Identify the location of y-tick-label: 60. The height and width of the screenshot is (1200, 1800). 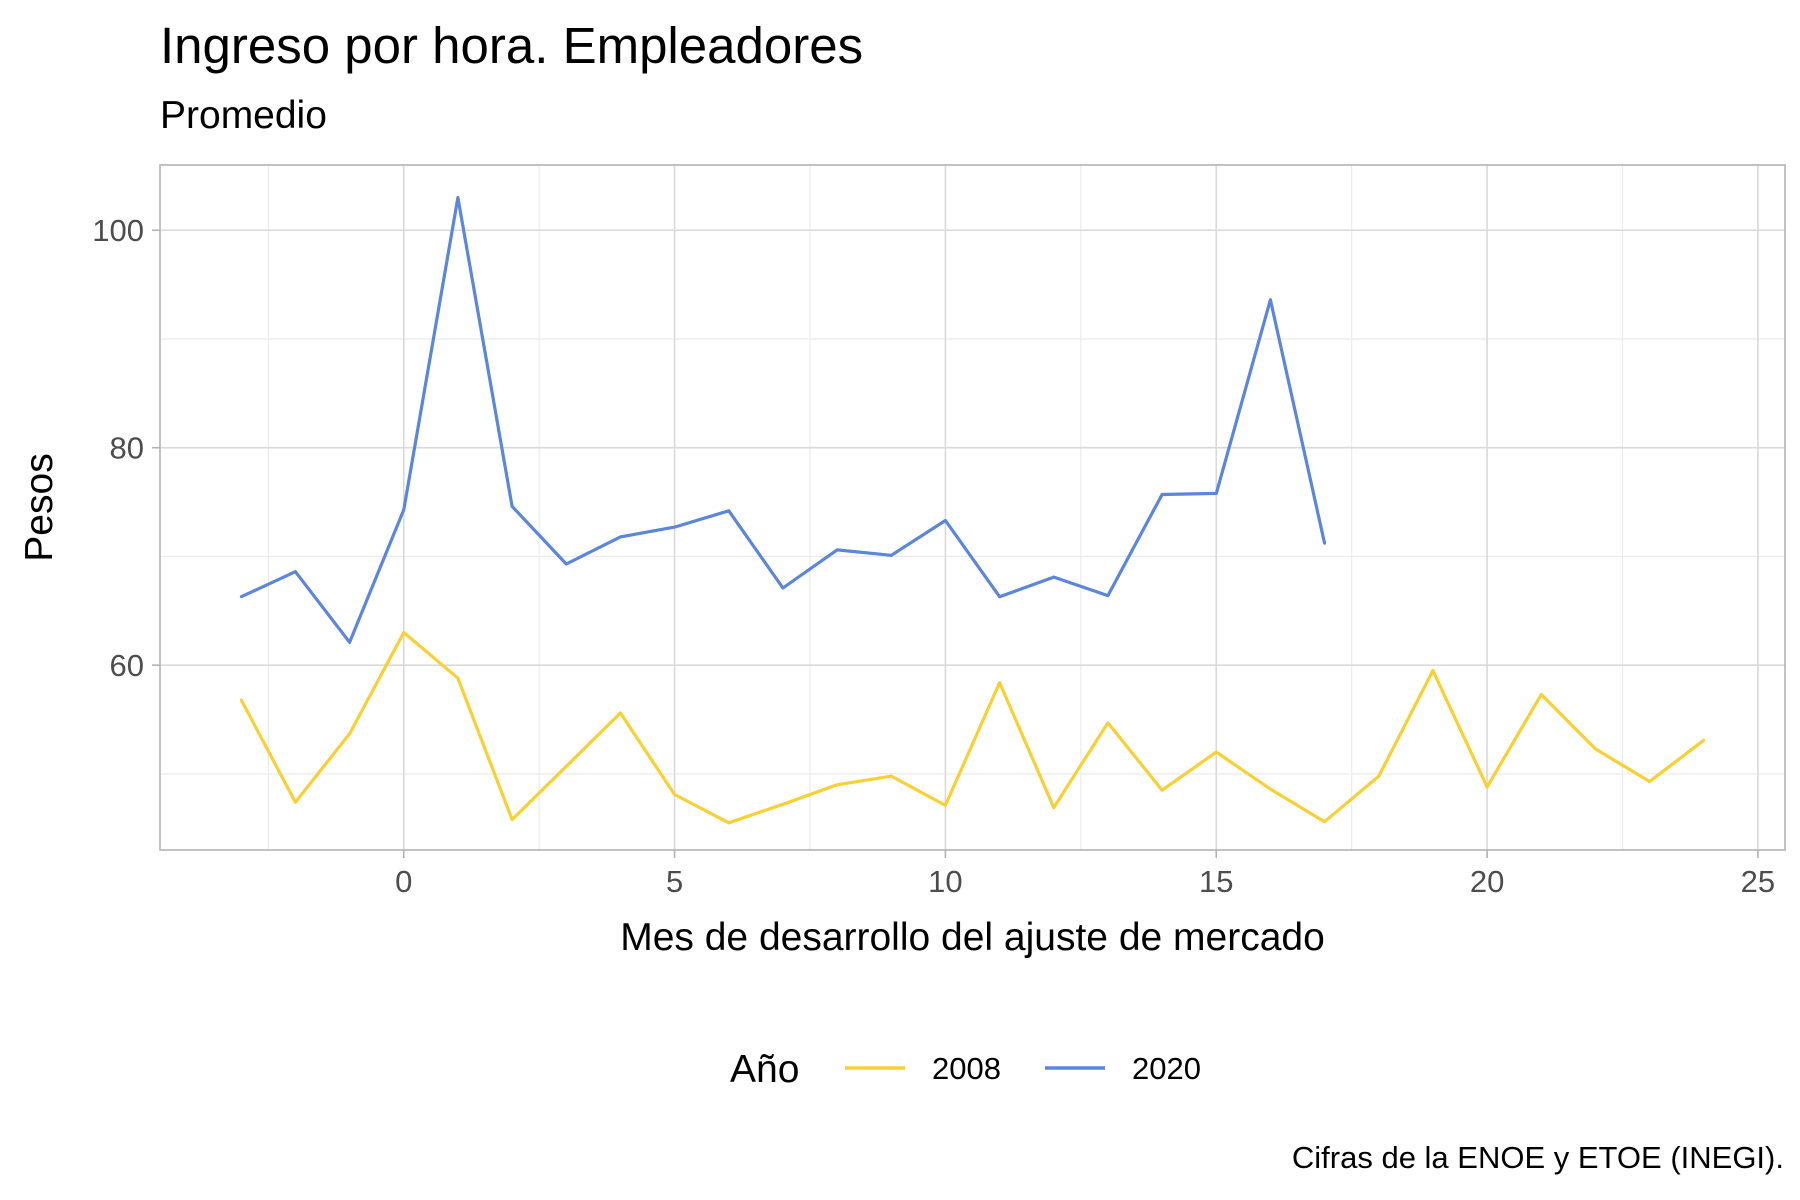
(127, 665).